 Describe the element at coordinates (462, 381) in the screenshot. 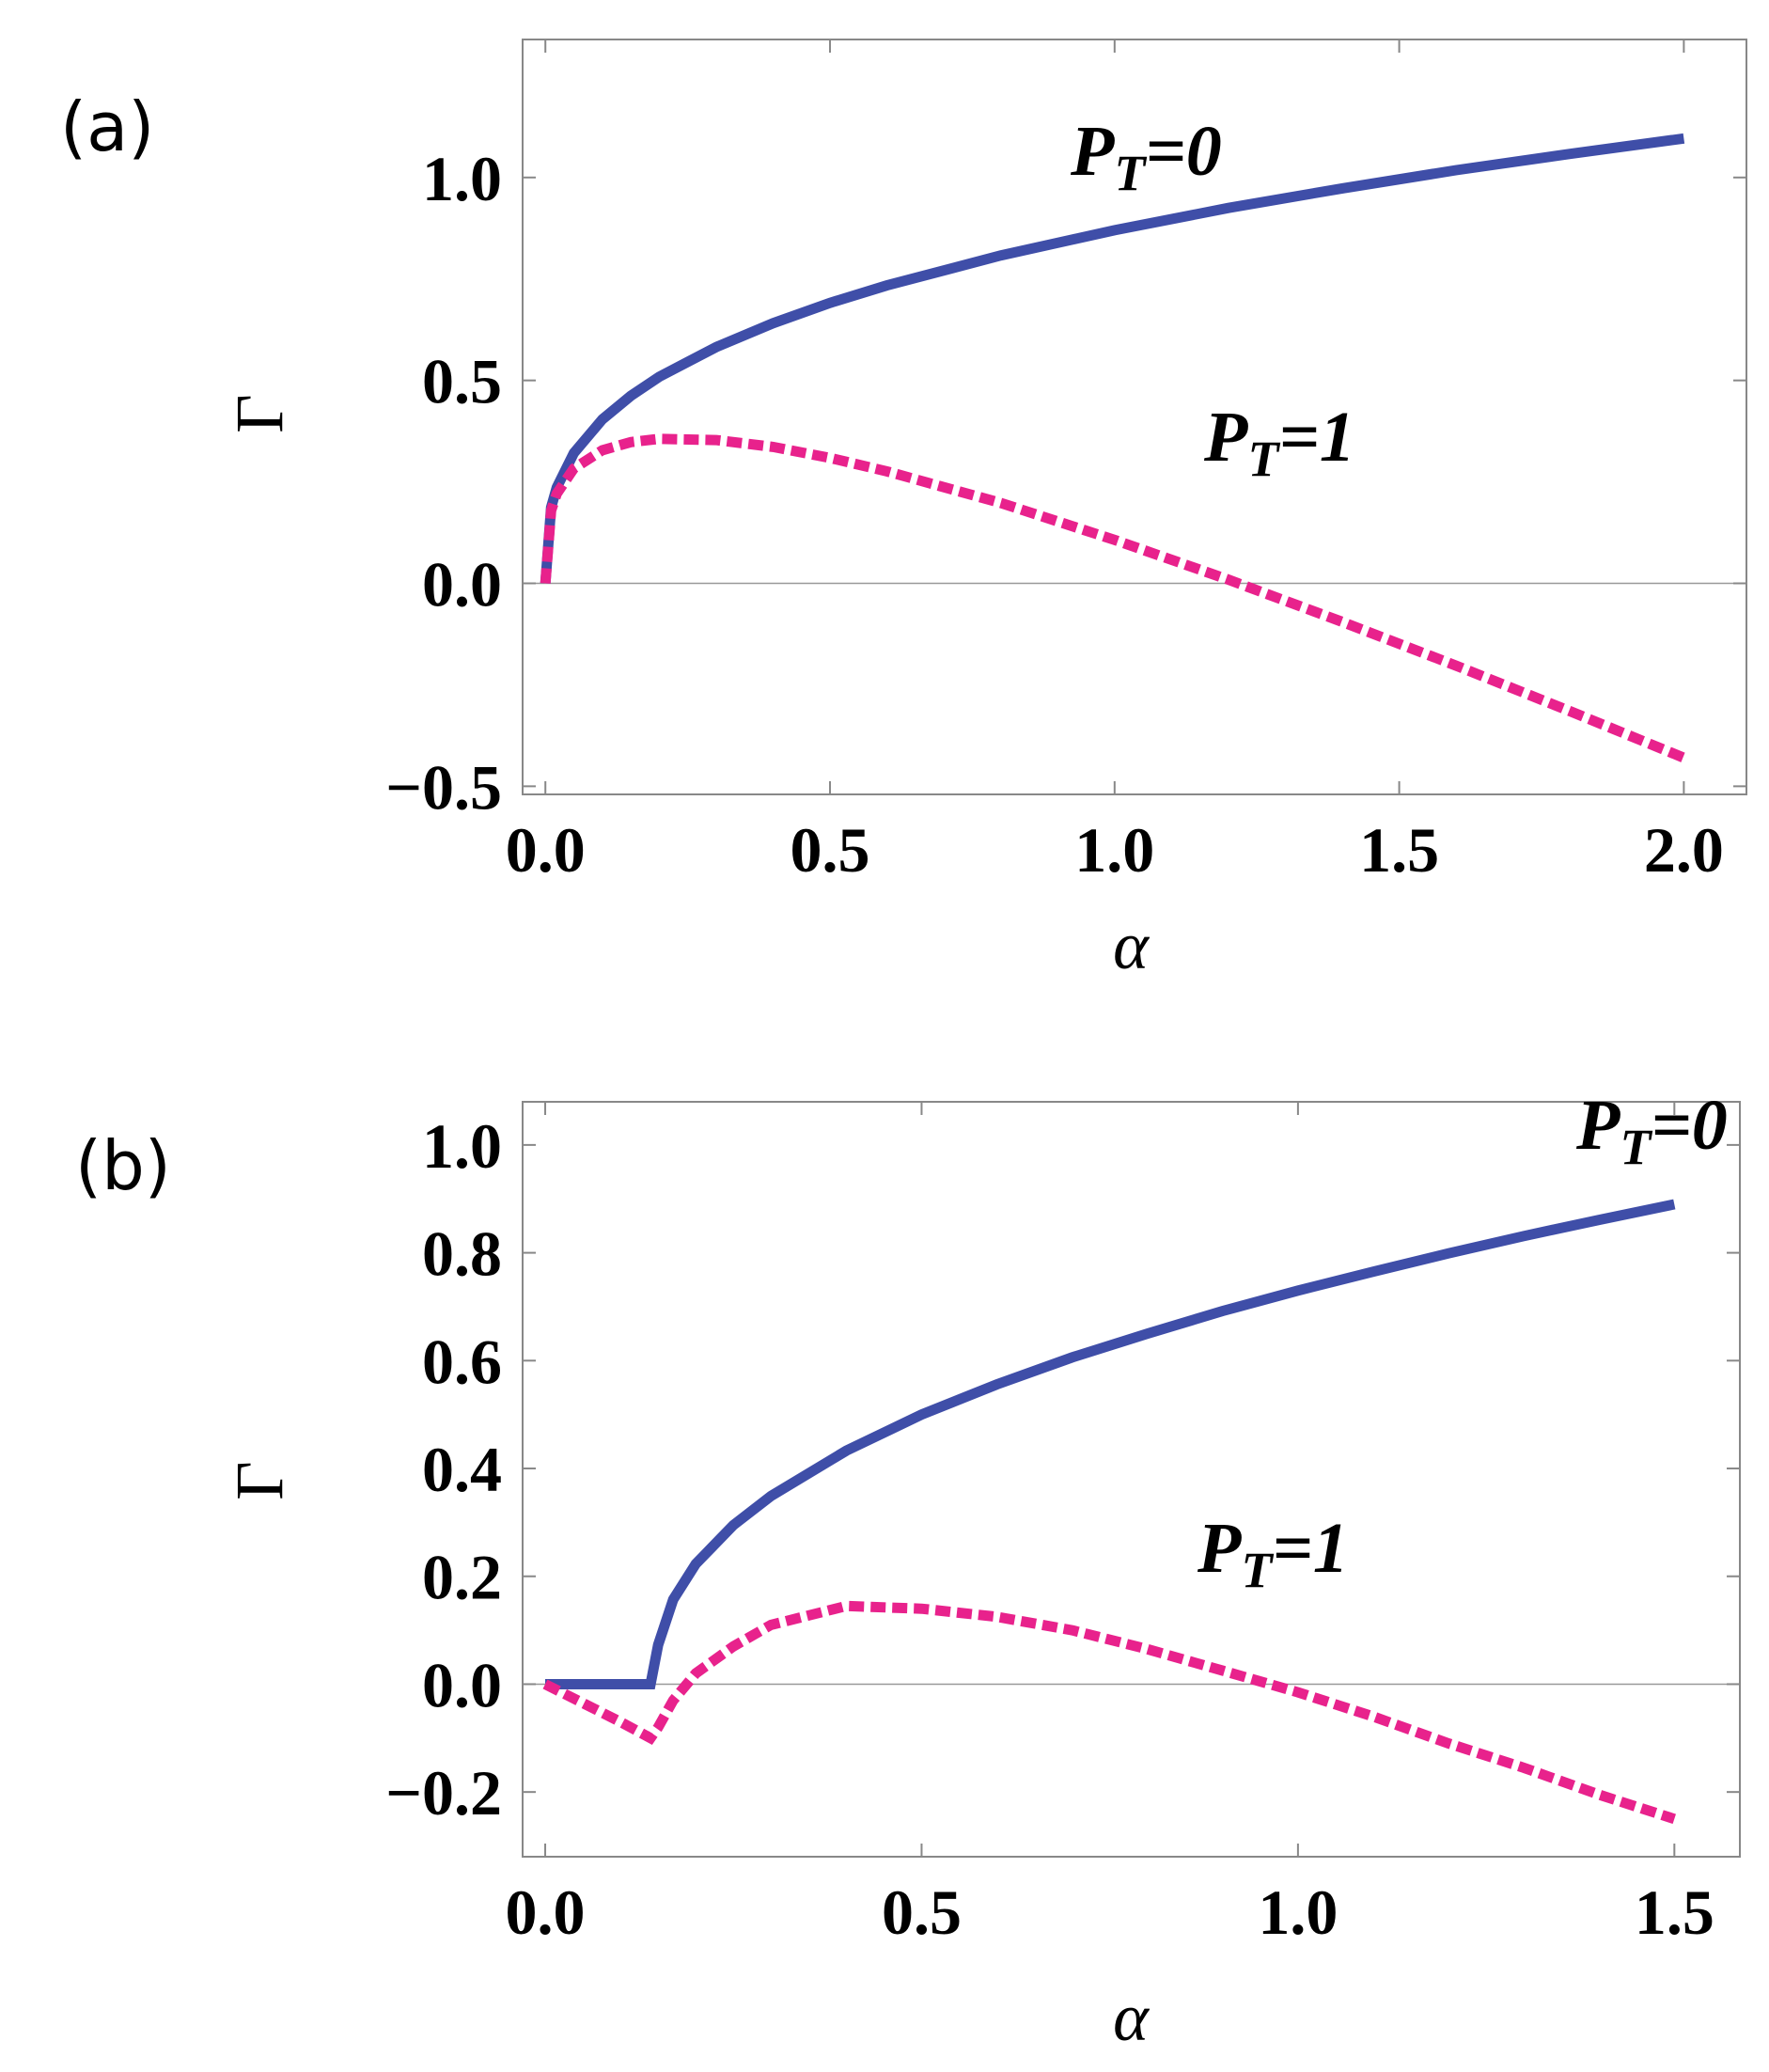

I see `y-tick-label: 0.5` at that location.